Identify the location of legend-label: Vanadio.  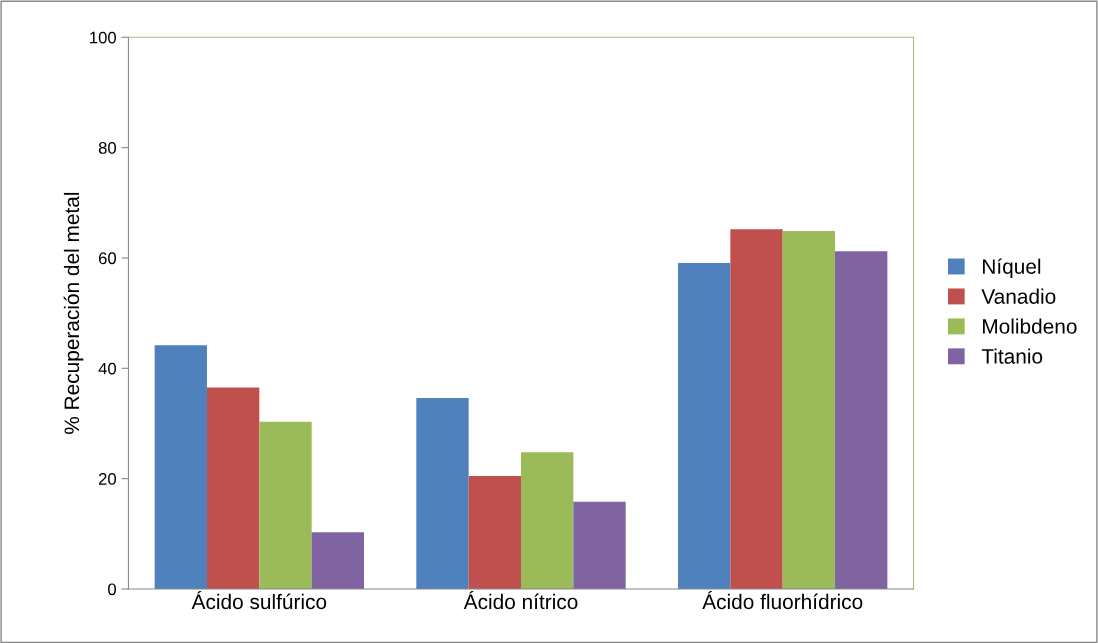
(1018, 296).